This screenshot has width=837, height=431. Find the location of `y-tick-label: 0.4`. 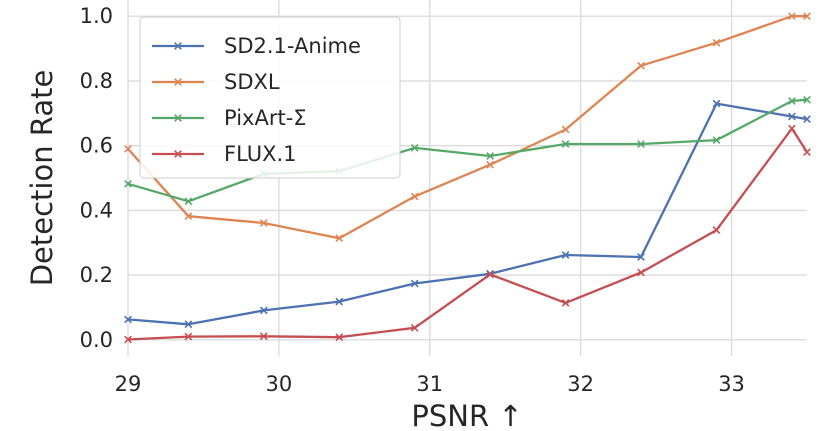

y-tick-label: 0.4 is located at coordinates (96, 210).